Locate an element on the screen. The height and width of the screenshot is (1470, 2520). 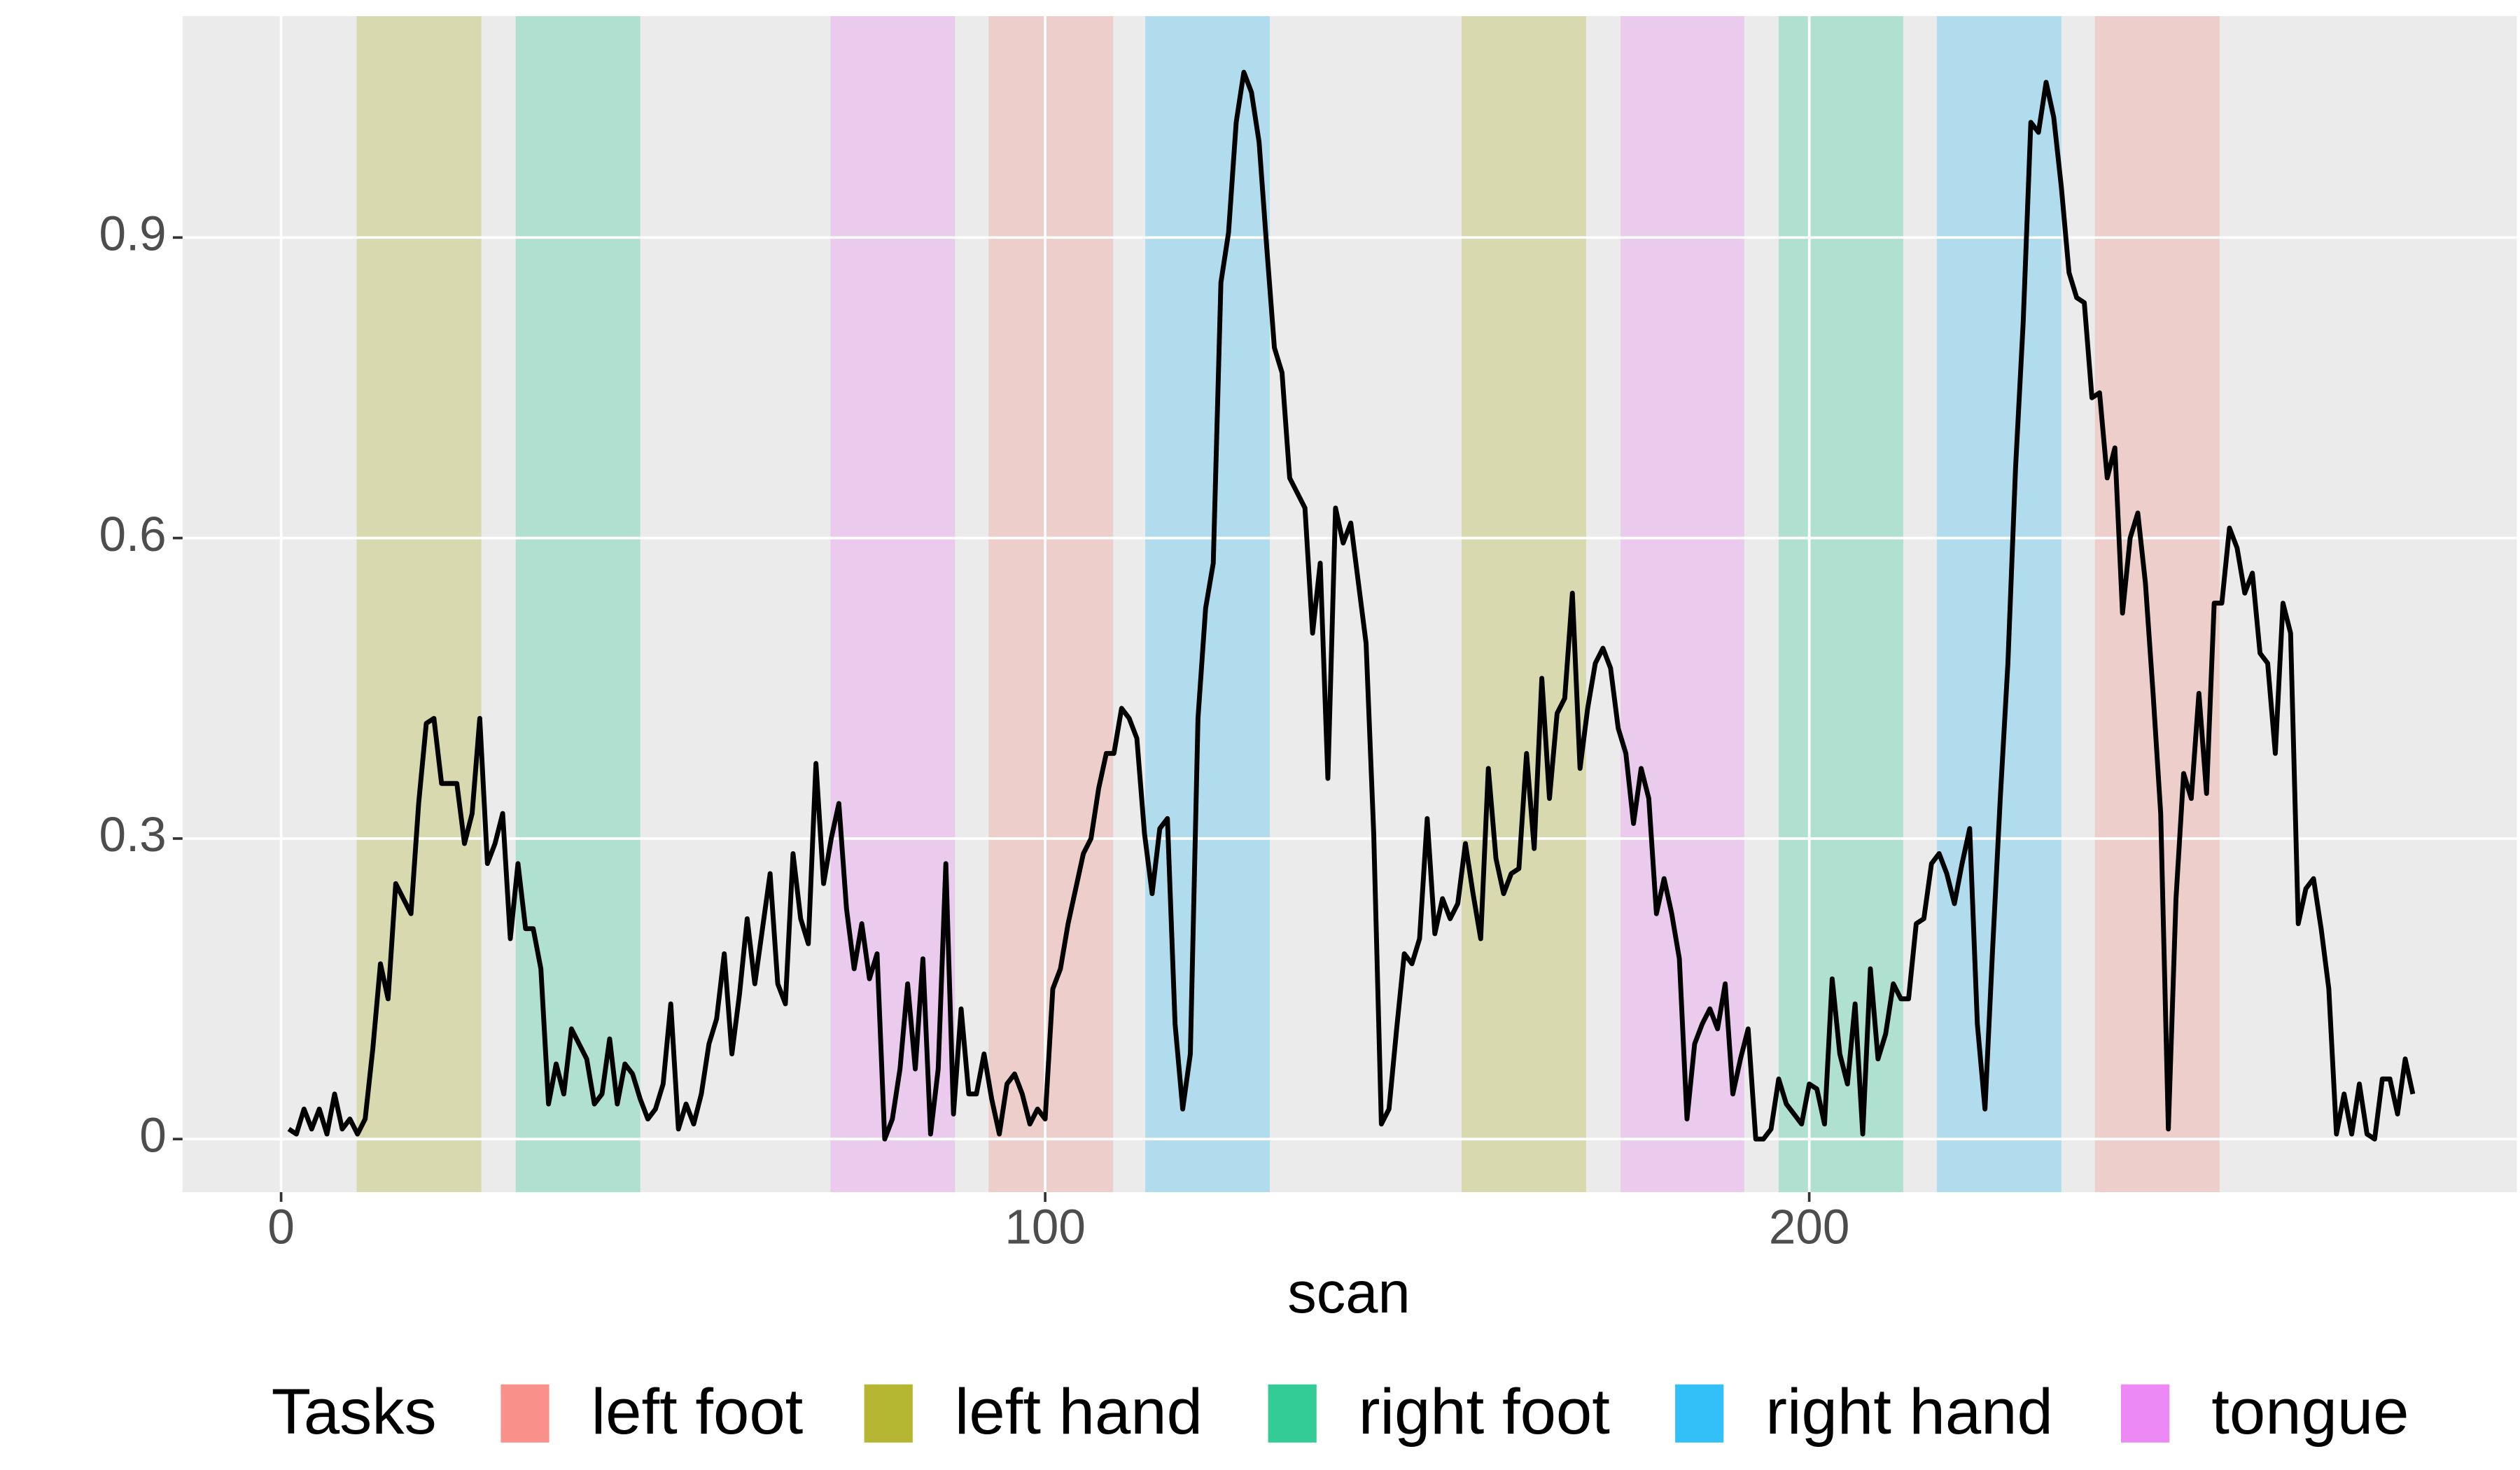
y-tick-label: 0.9 is located at coordinates (132, 233).